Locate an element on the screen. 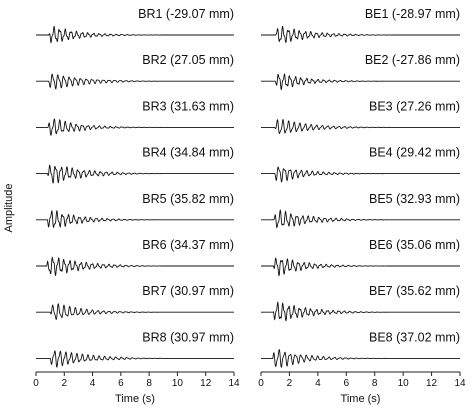  trace-label-br4: BR4 (34.84 mm) is located at coordinates (188, 153).